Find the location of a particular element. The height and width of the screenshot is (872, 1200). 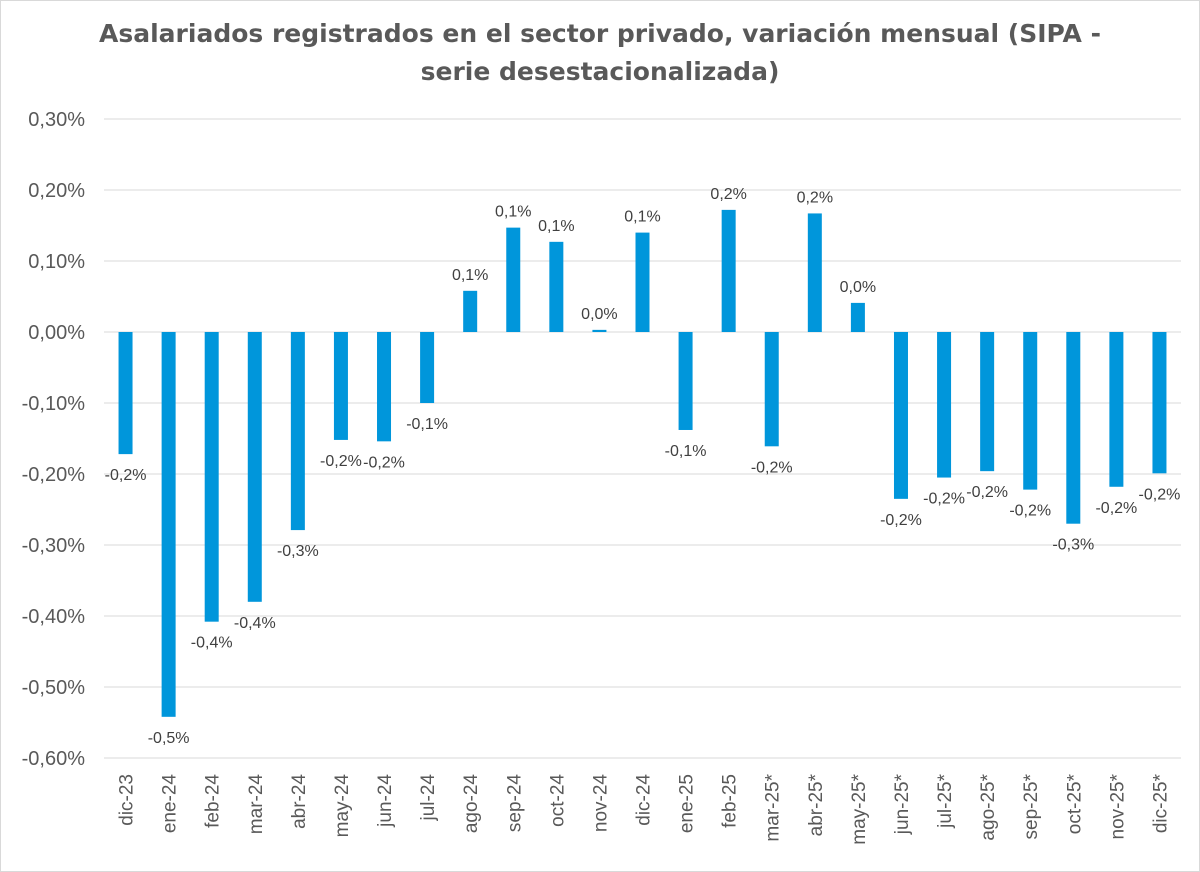

x-tick-label: nov-24 is located at coordinates (600, 803).